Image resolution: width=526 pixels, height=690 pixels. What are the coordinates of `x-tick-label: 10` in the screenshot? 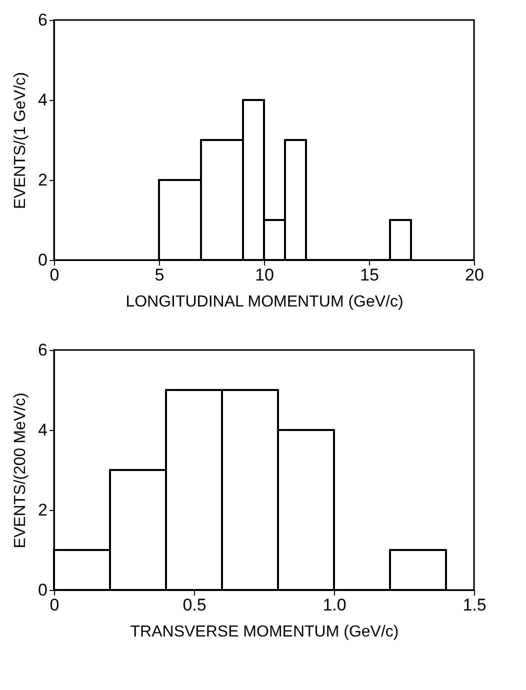 It's located at (264, 275).